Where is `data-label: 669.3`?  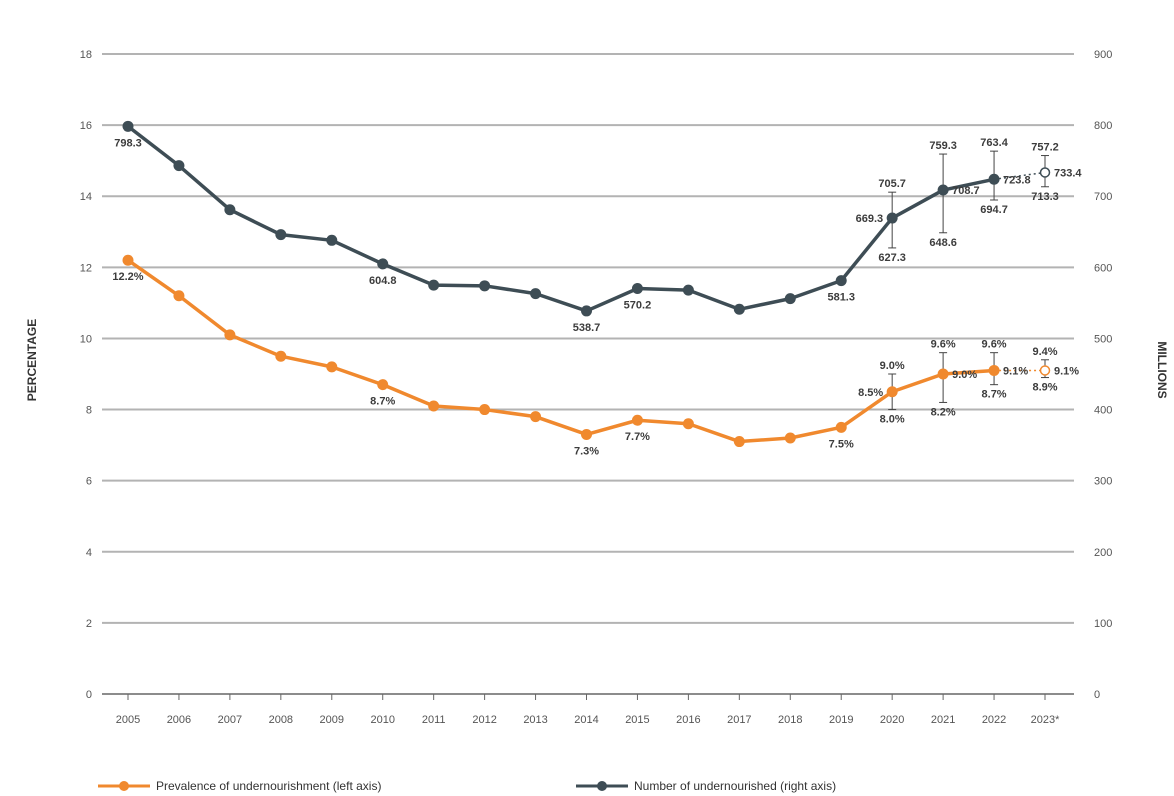 data-label: 669.3 is located at coordinates (870, 219).